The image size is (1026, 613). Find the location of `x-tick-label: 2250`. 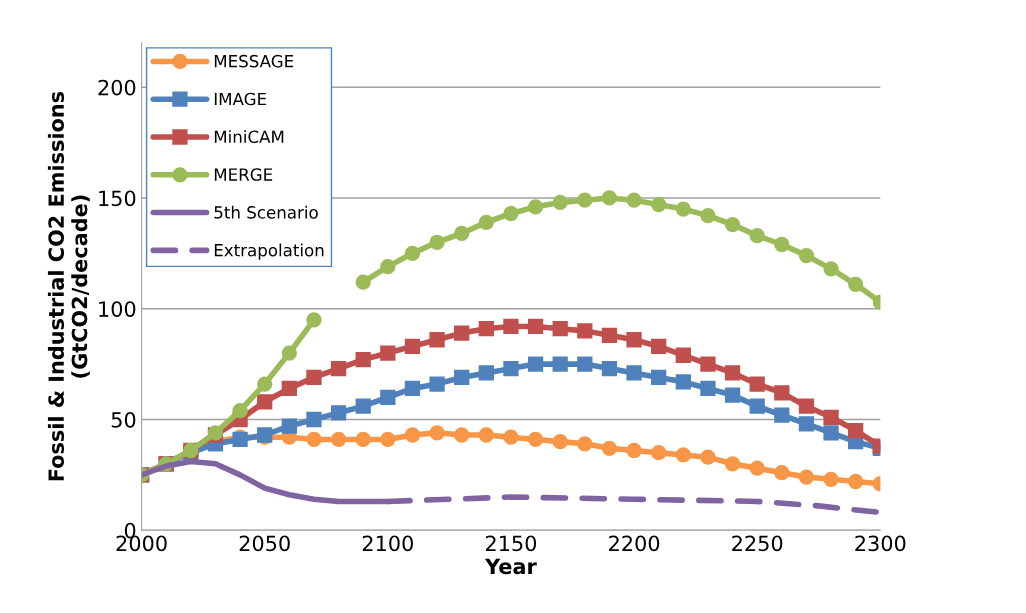

x-tick-label: 2250 is located at coordinates (757, 543).